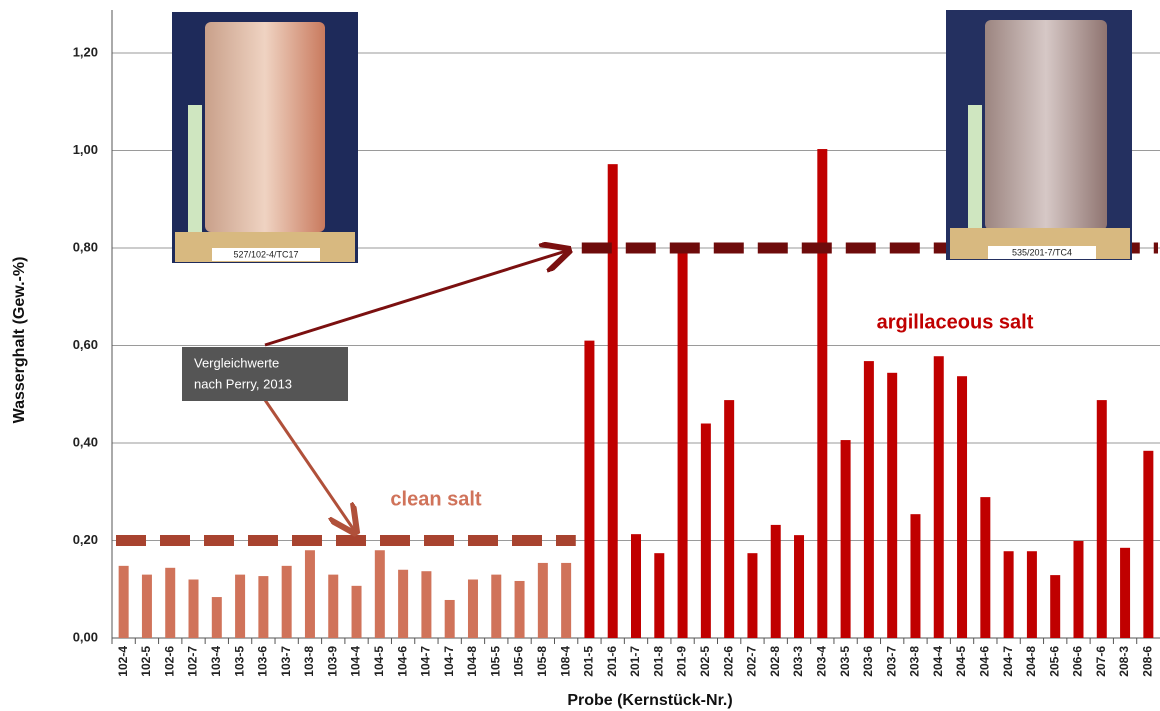  I want to click on x-tick-label: 104-5, so click(379, 661).